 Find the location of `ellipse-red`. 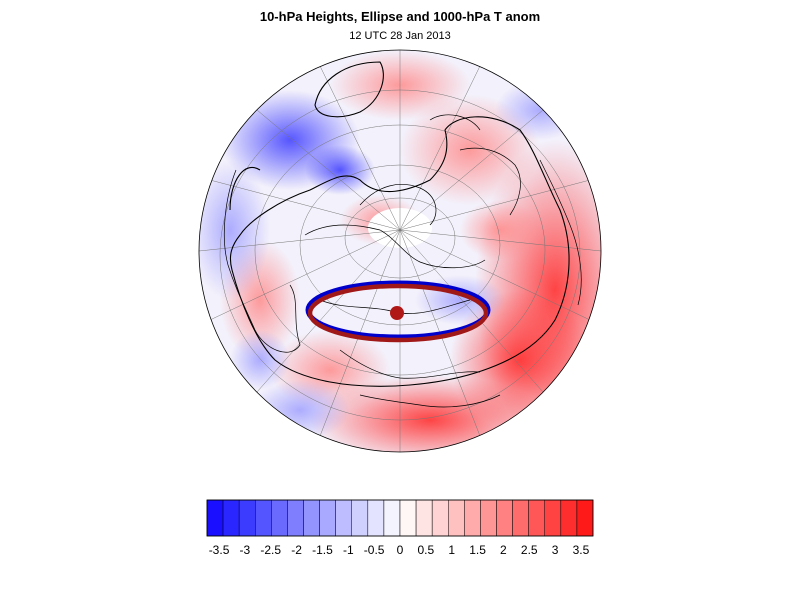

ellipse-red is located at coordinates (398, 313).